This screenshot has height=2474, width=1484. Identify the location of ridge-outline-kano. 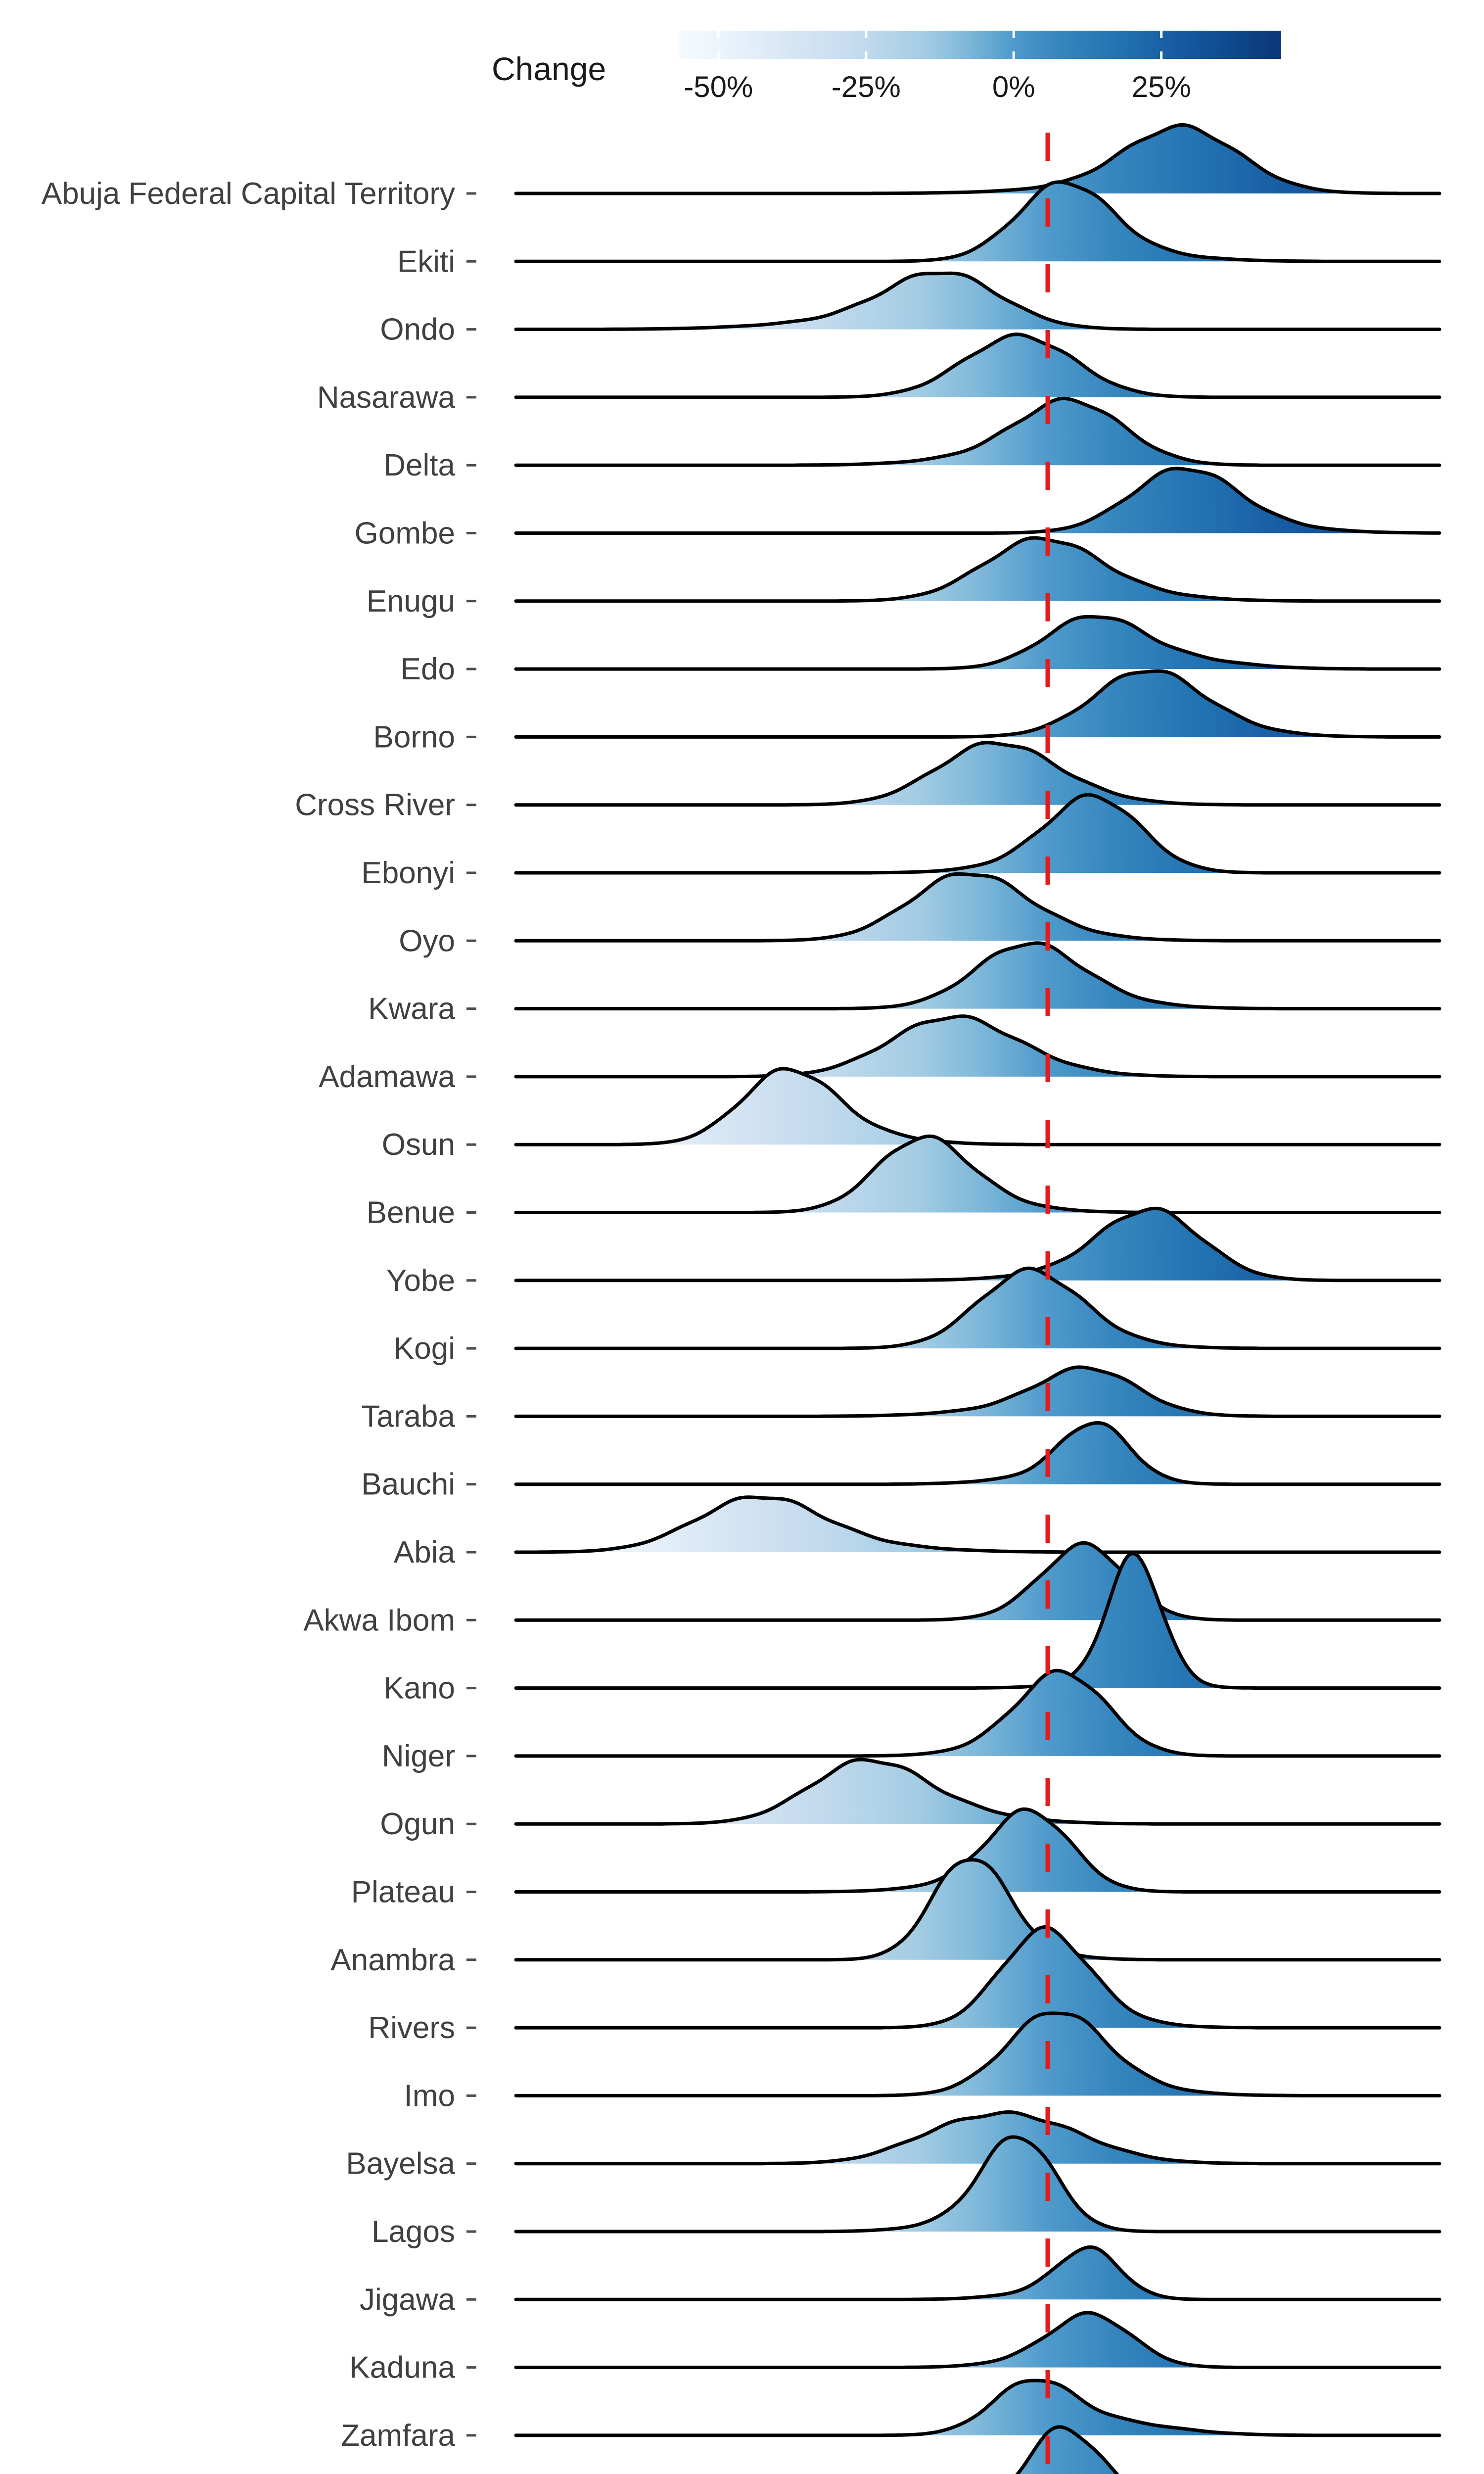
(977, 1621).